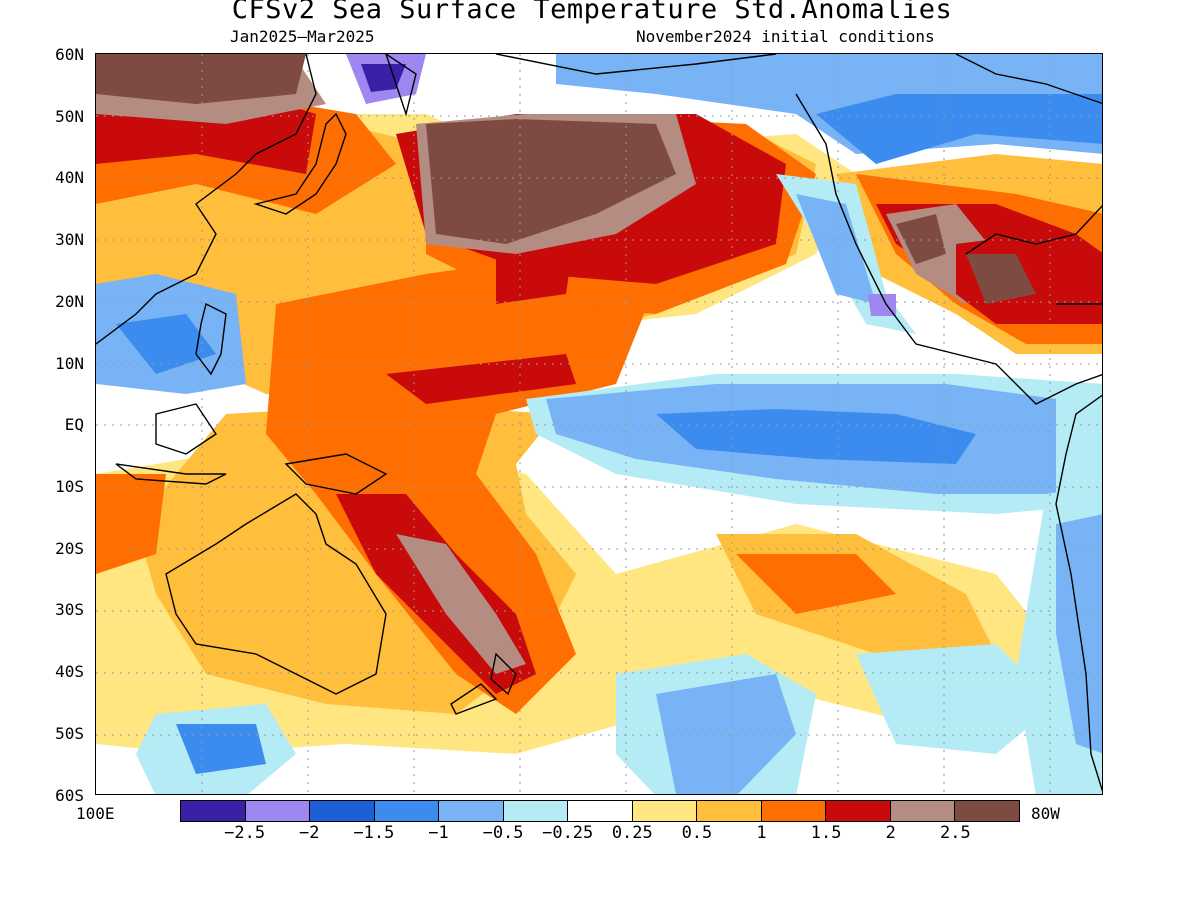  Describe the element at coordinates (826, 833) in the screenshot. I see `colorbar-tick-label: 1.5` at that location.